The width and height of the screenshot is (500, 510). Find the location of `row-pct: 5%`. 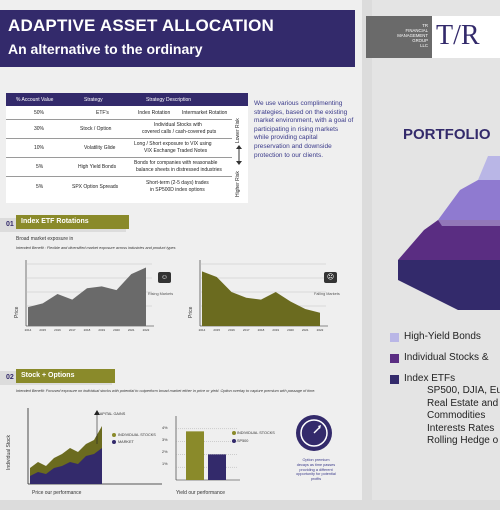

row-pct: 5% is located at coordinates (39, 187).